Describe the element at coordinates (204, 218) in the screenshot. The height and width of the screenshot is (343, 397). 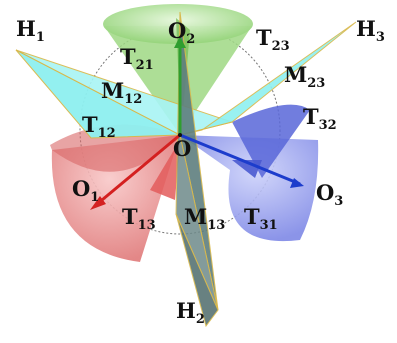
I see `label-m13: M13` at that location.